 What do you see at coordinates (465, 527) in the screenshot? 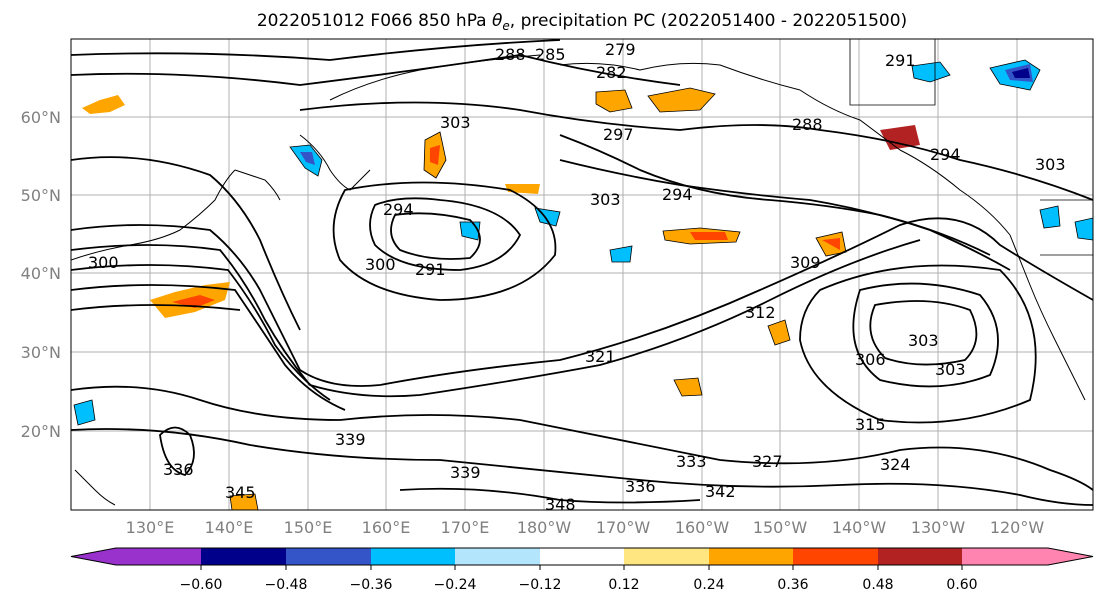
I see `lon-label: 170°E` at bounding box center [465, 527].